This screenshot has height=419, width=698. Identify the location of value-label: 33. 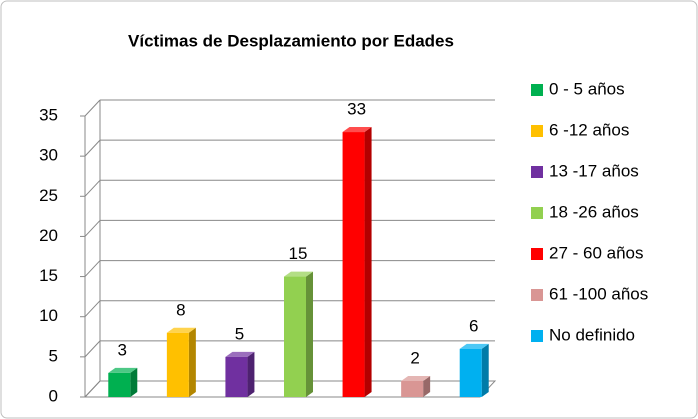
(356, 109).